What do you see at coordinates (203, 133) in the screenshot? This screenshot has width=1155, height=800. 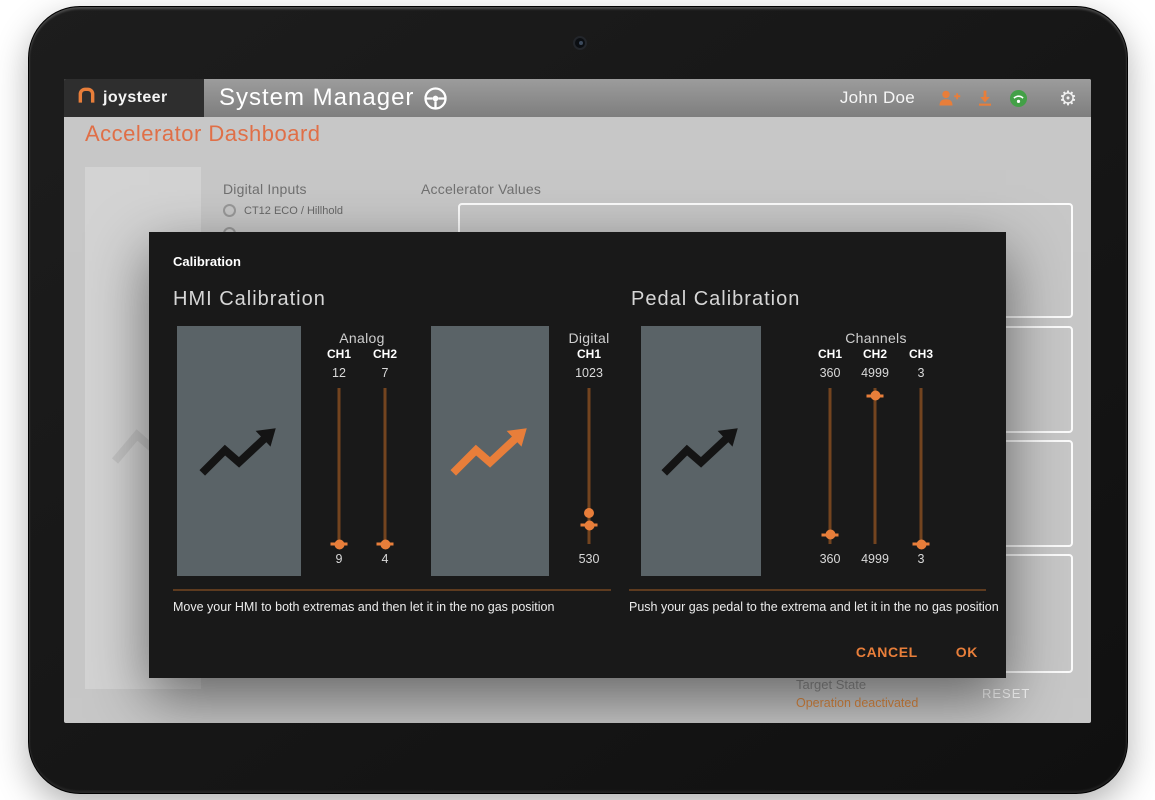 I see `page-title: Accelerator Dashboard` at bounding box center [203, 133].